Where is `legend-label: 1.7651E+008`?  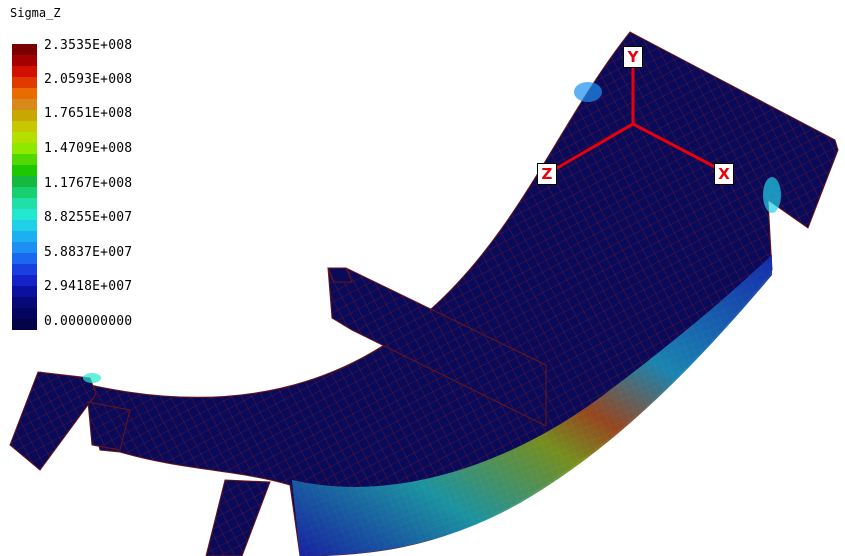
legend-label: 1.7651E+008 is located at coordinates (88, 113).